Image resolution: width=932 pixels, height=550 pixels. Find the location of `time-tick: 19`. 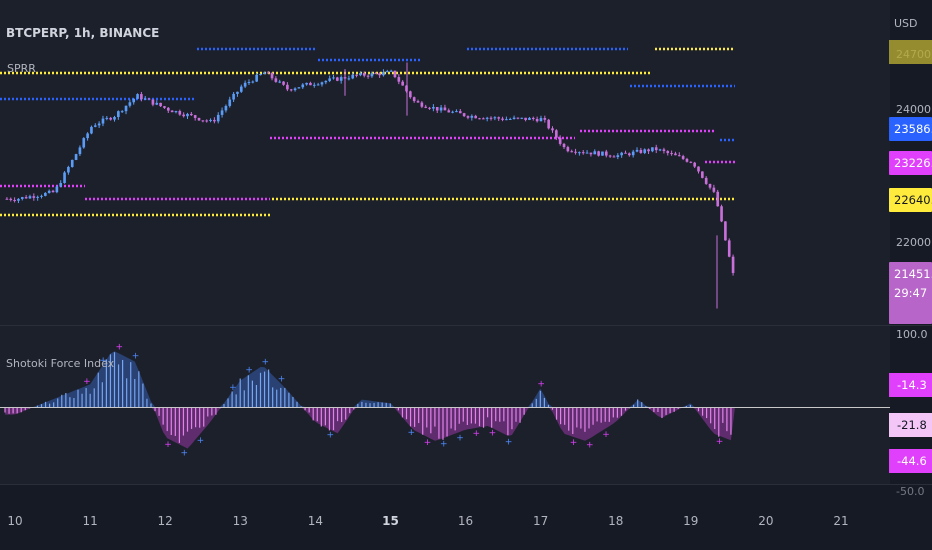

time-tick: 19 is located at coordinates (690, 521).